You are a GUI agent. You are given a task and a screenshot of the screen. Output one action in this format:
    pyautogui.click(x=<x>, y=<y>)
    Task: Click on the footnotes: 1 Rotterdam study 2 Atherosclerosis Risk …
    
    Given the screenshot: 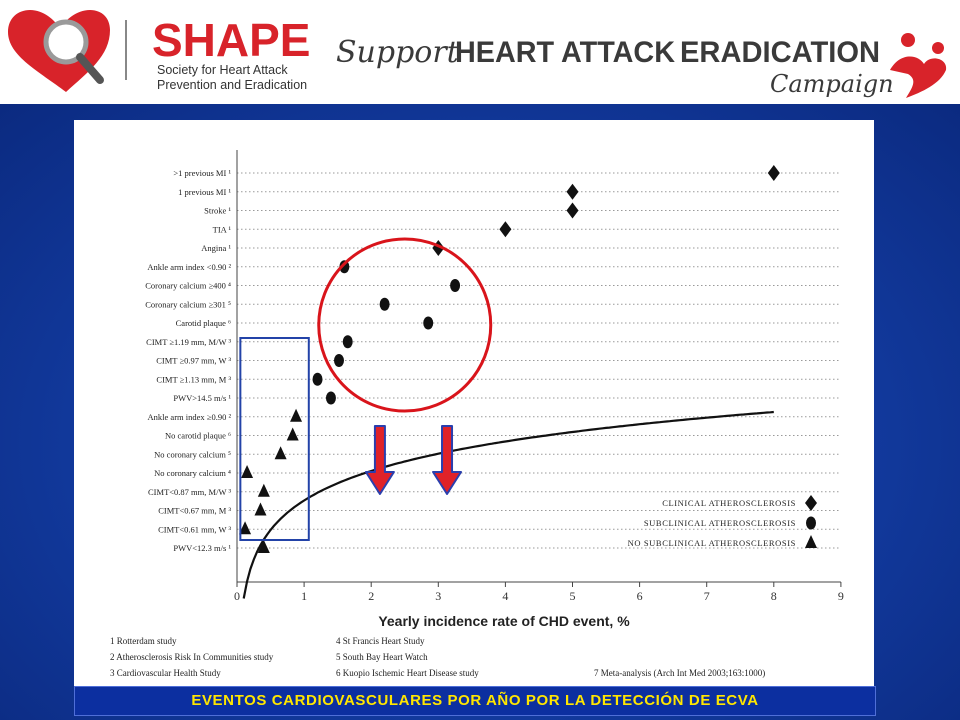 What is the action you would take?
    pyautogui.click(x=437, y=657)
    